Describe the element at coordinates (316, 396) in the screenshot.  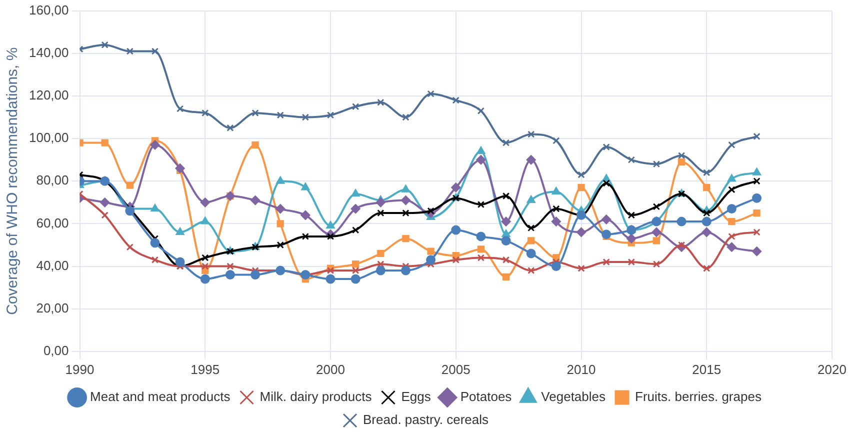
I see `legend-label: Milk. dairy products` at that location.